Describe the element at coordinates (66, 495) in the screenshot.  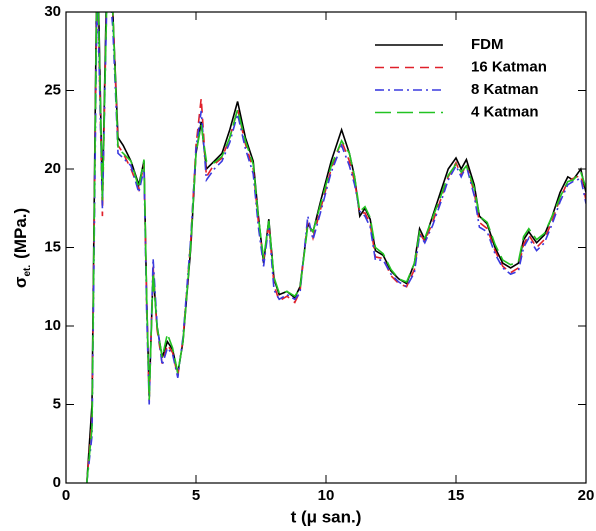
I see `x-tick-label: 0` at that location.